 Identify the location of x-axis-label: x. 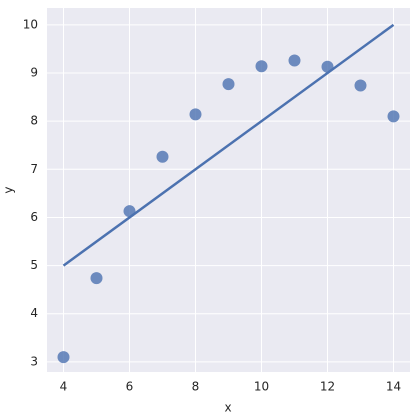
(227, 408).